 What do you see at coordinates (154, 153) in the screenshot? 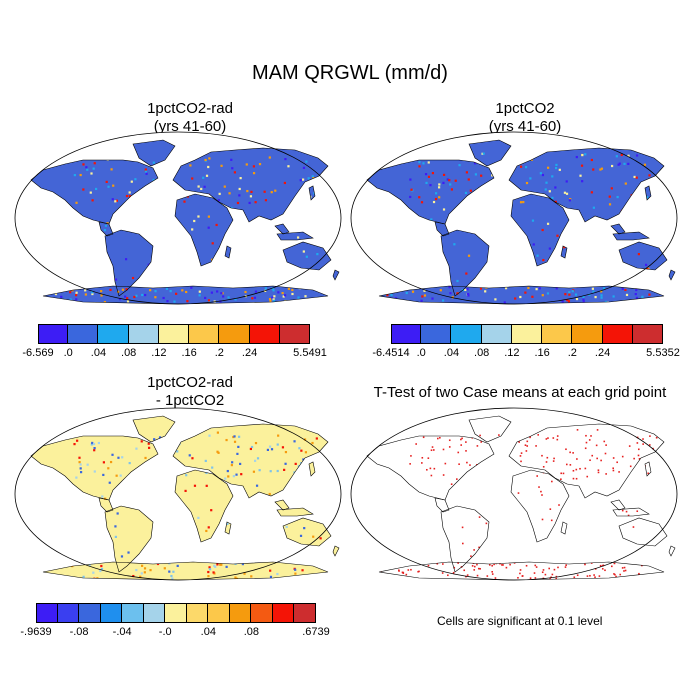
I see `land-greenland` at bounding box center [154, 153].